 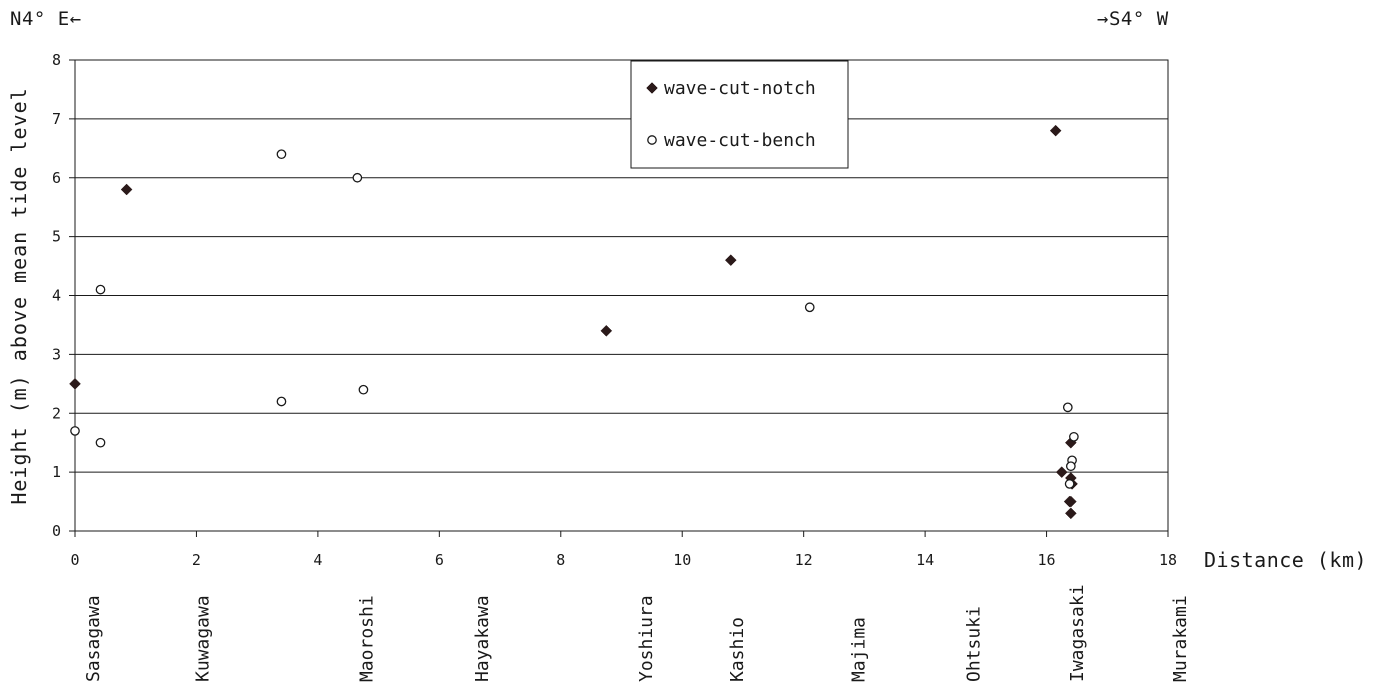 I want to click on x-tick-label: 18, so click(x=1168, y=560).